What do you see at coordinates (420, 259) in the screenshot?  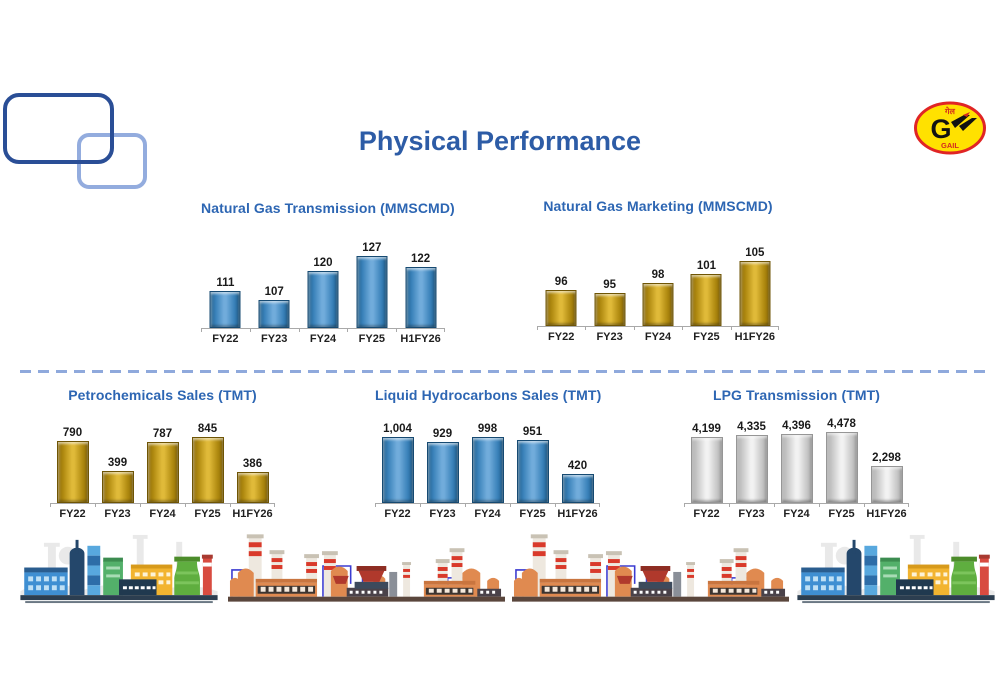 I see `bar-value-label: 122` at bounding box center [420, 259].